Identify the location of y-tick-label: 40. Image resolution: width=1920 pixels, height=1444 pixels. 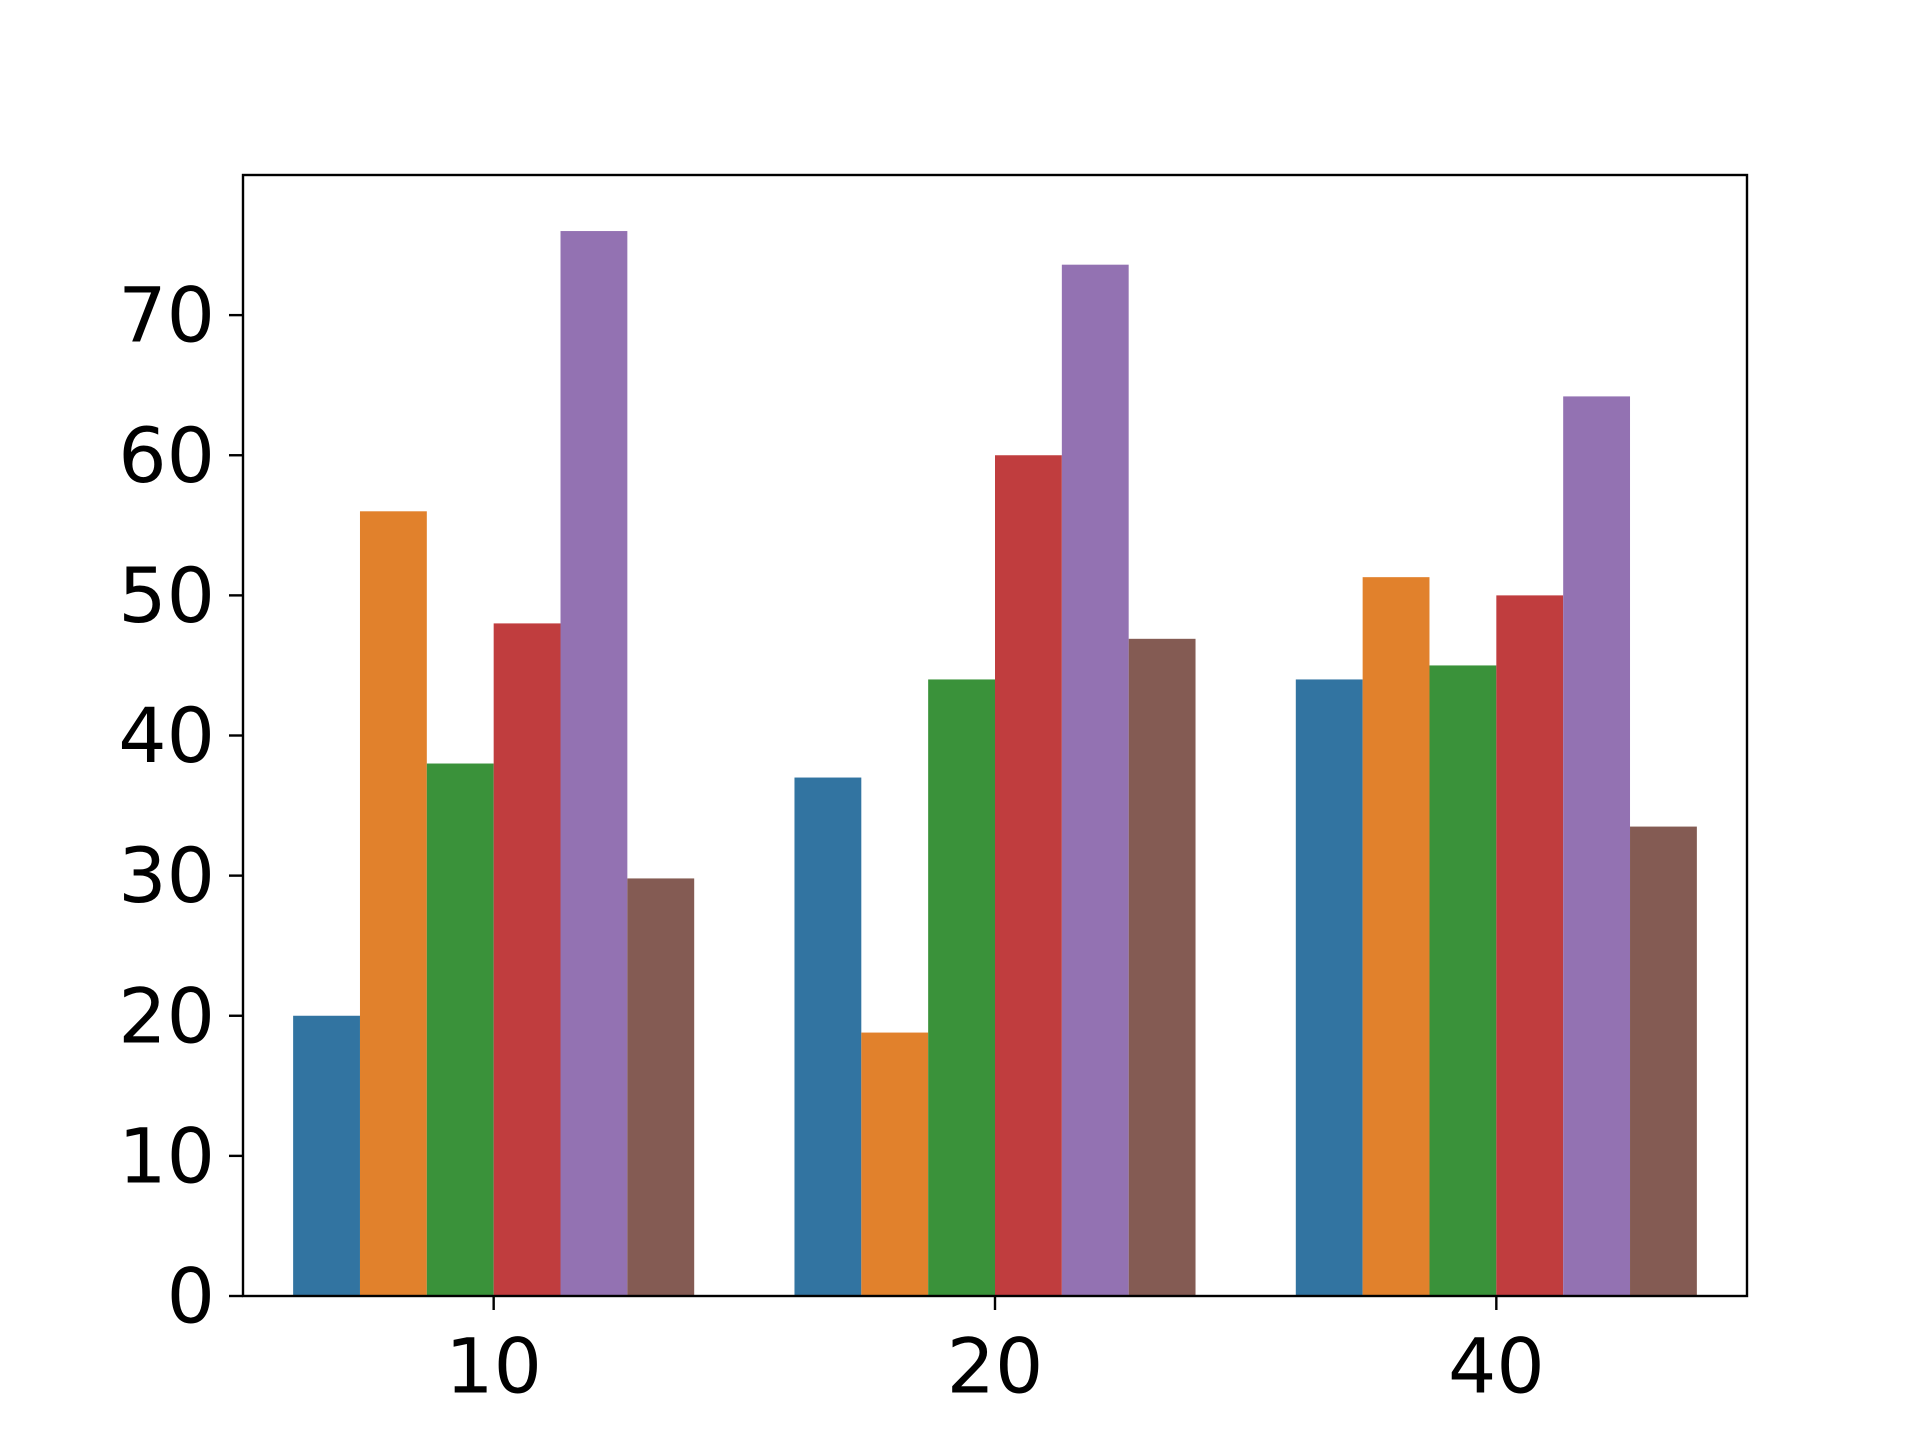
(166, 735).